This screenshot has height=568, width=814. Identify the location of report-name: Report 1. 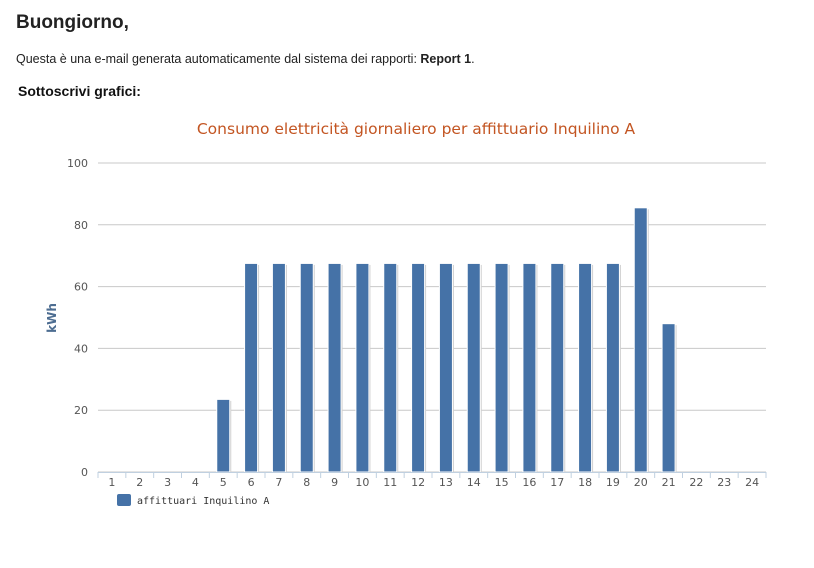
(446, 59).